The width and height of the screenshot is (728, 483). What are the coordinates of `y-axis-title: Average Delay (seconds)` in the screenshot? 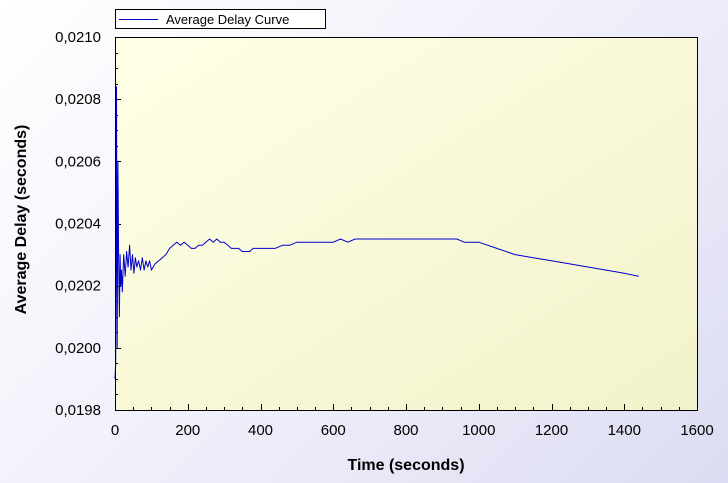 It's located at (21, 220).